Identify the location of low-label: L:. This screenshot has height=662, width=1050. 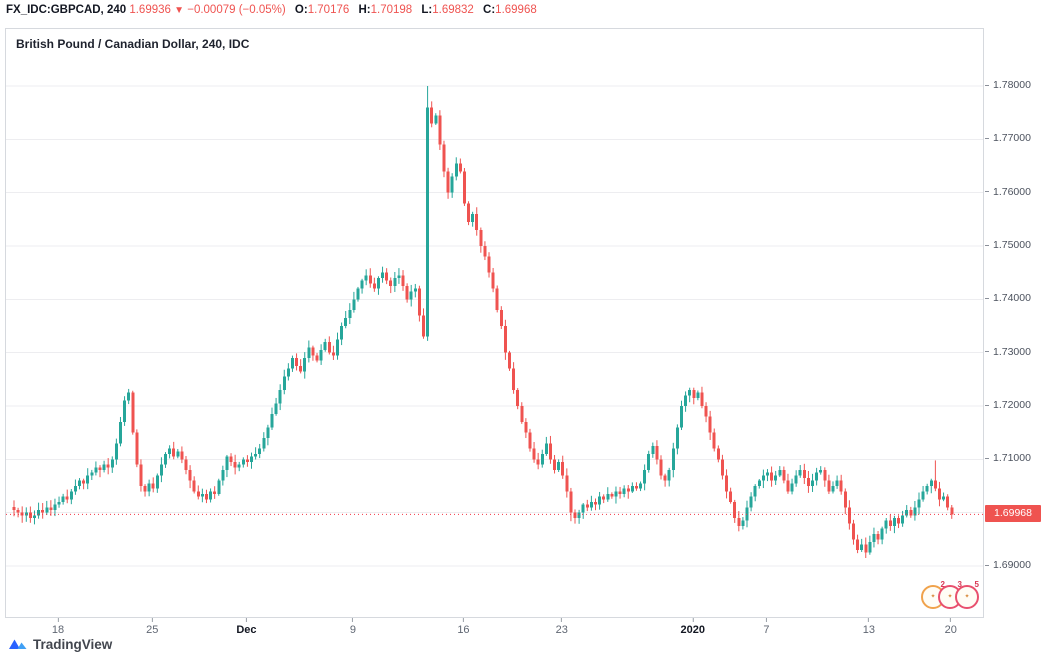
(427, 10).